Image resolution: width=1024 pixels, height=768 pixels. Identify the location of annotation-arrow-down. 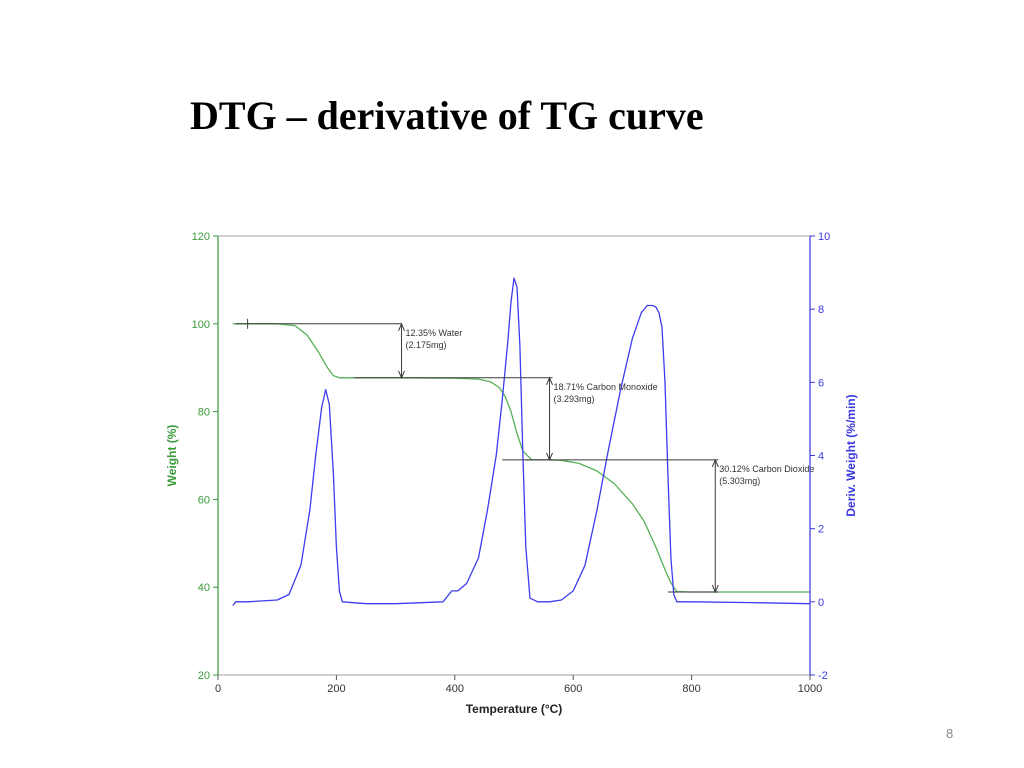
(715, 589).